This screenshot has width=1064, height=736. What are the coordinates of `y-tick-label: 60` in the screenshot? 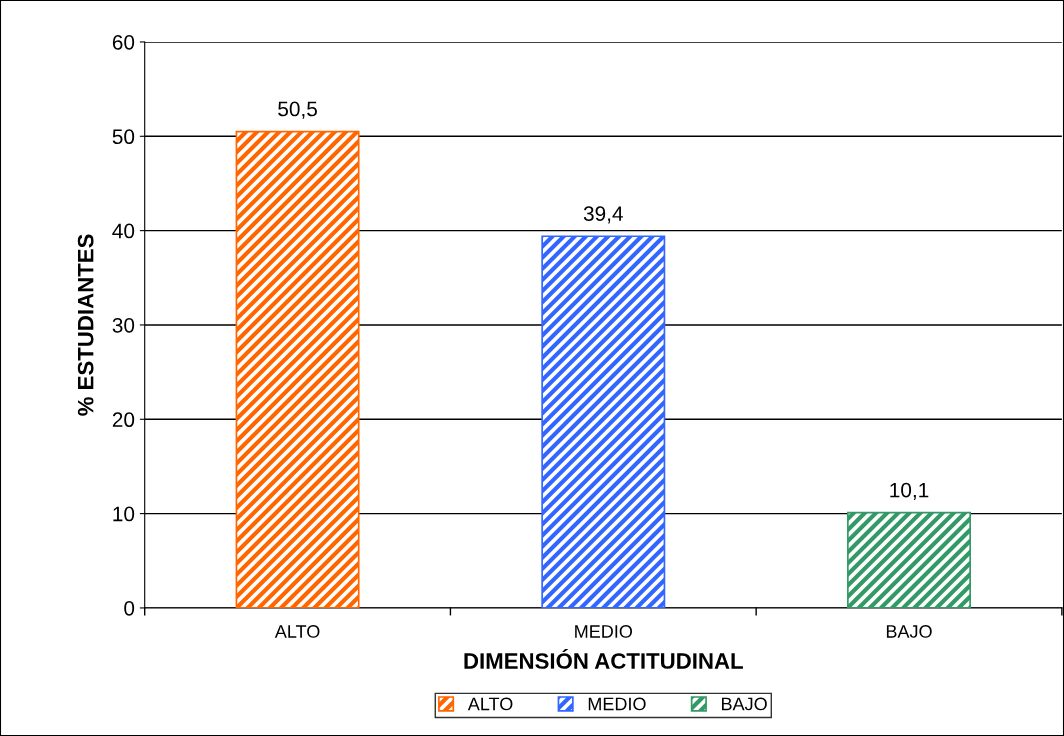 It's located at (123, 42).